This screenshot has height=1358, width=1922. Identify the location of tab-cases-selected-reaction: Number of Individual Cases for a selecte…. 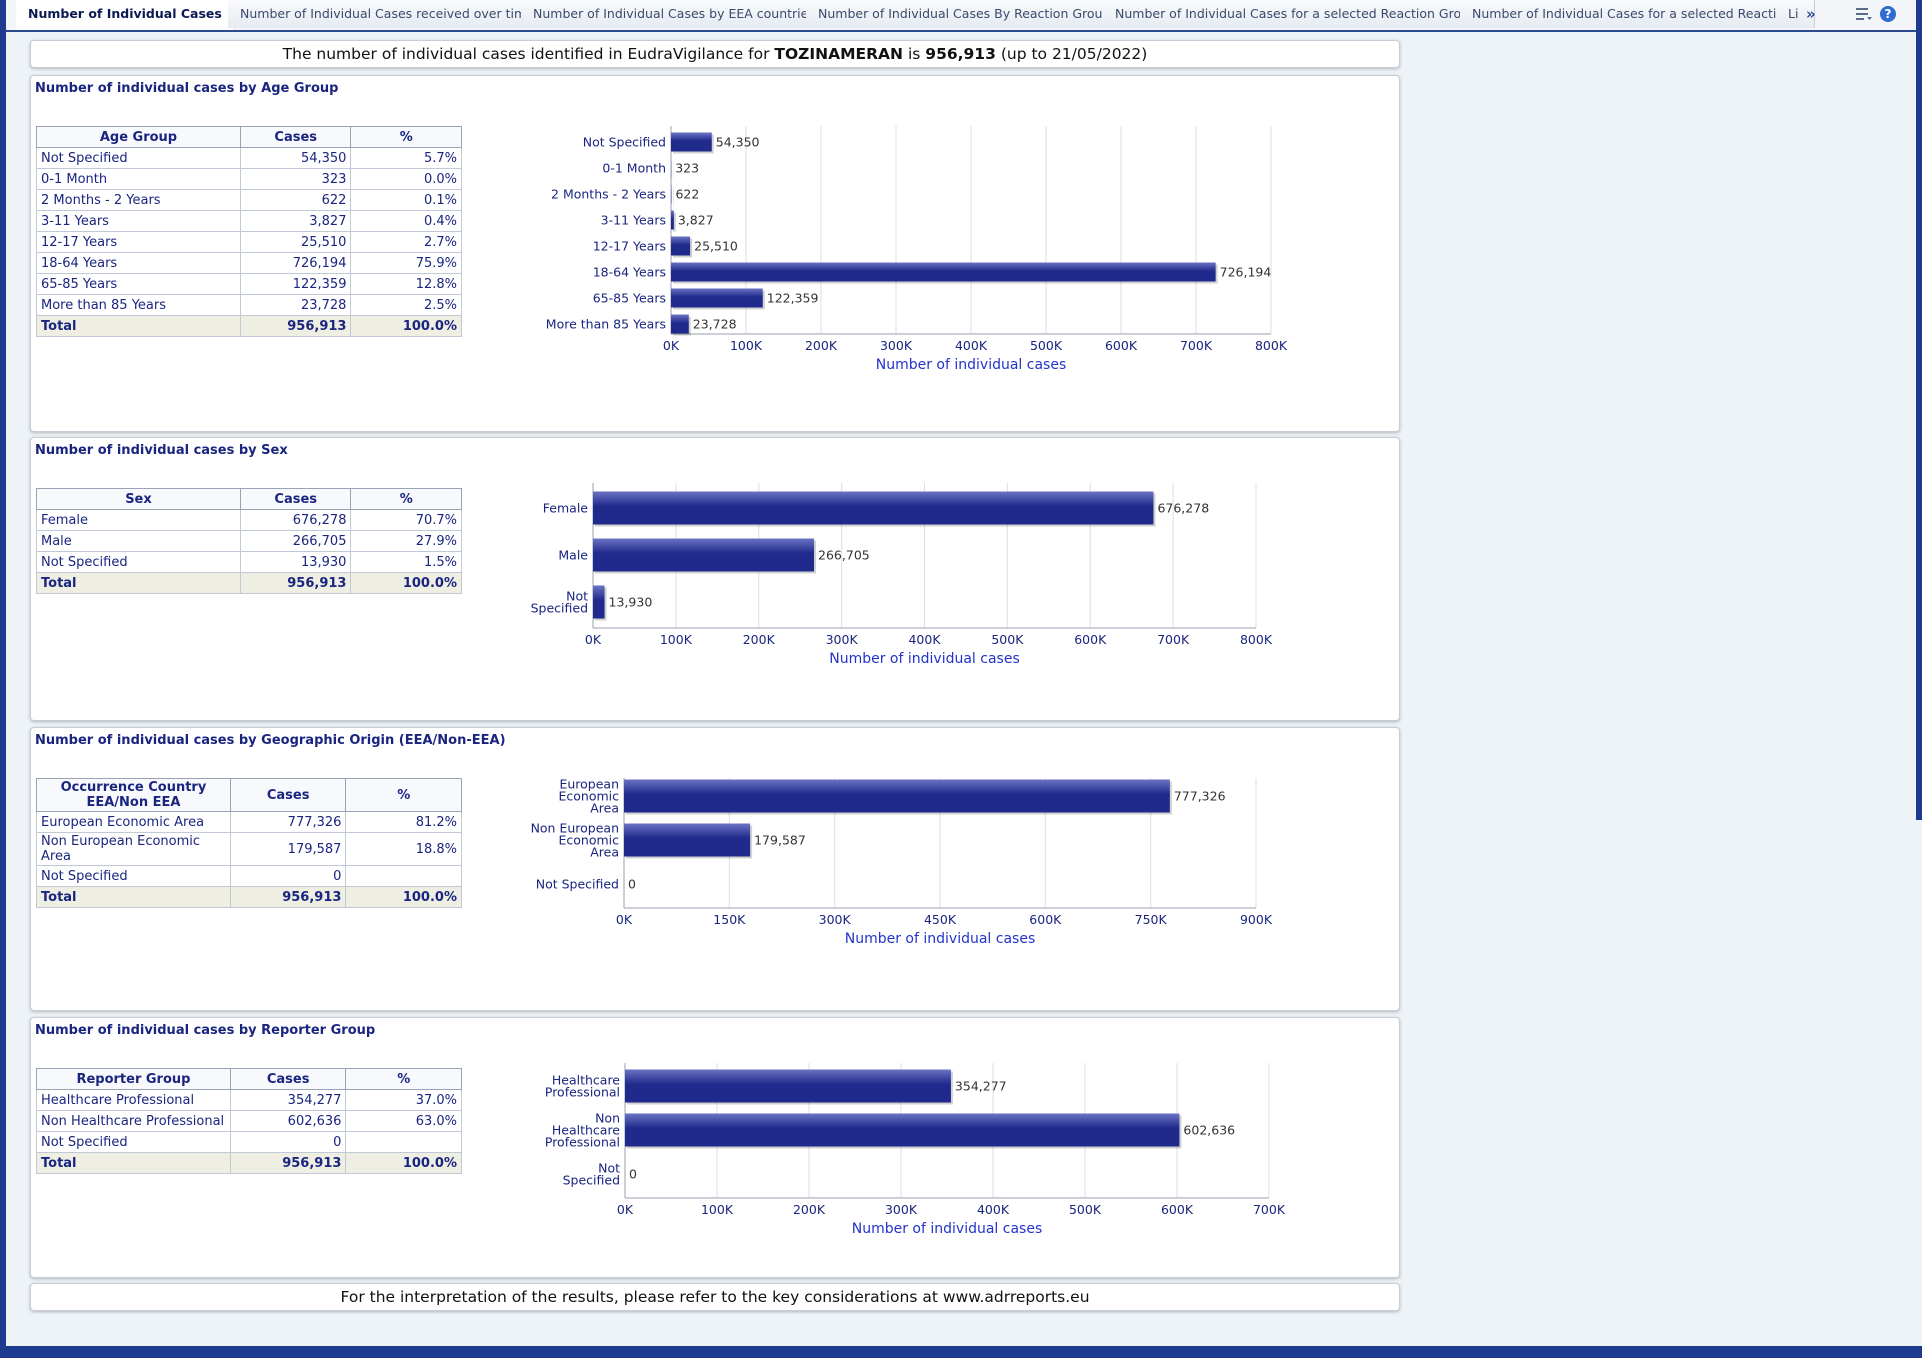
(1632, 14).